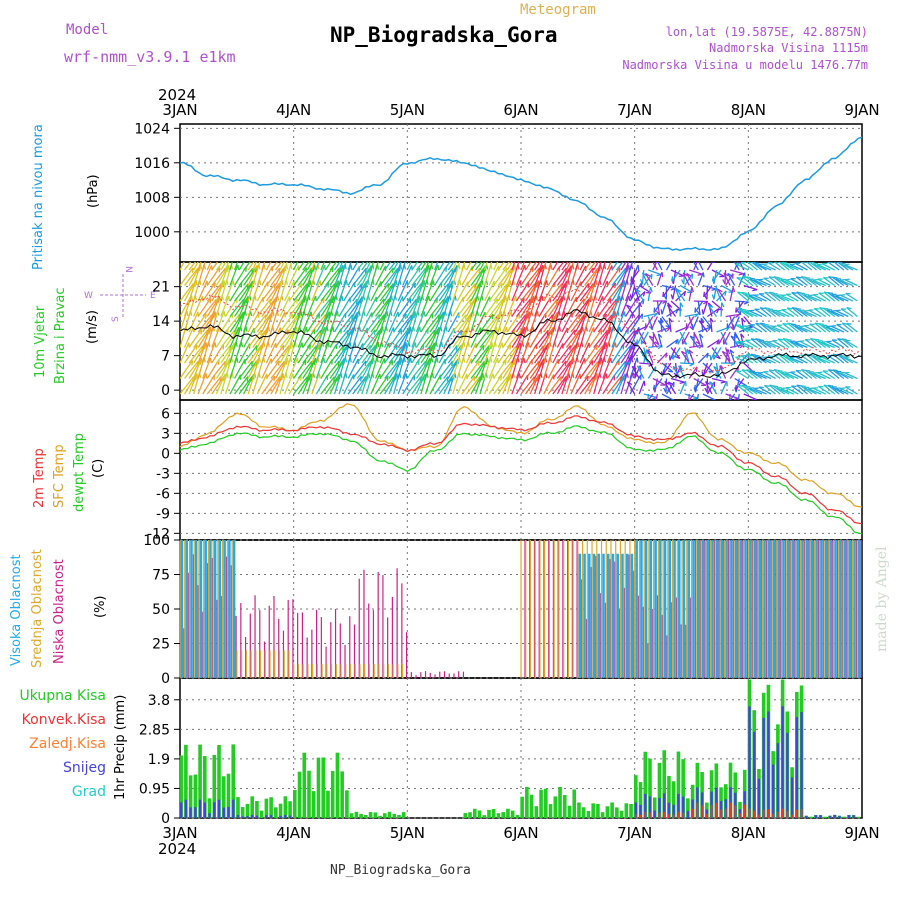 The width and height of the screenshot is (900, 900). Describe the element at coordinates (711, 811) in the screenshot. I see `precip-convective-bar` at that location.